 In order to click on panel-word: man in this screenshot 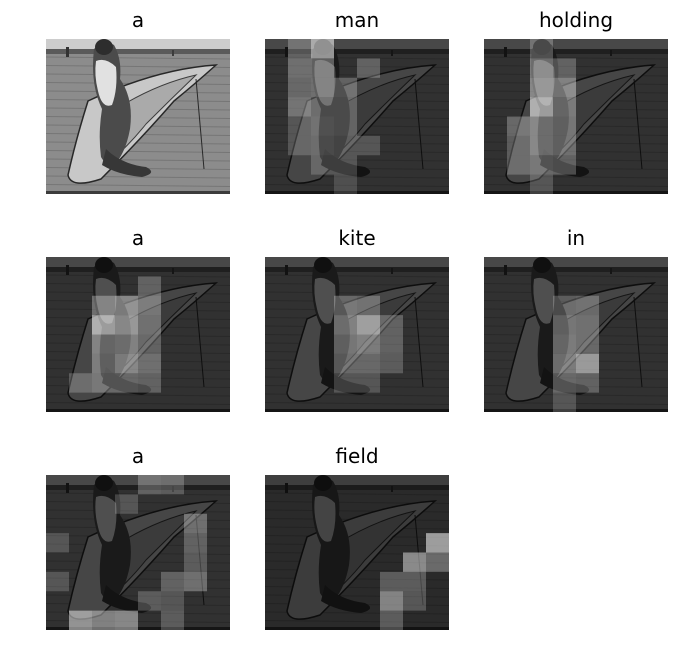, I will do `click(357, 20)`.